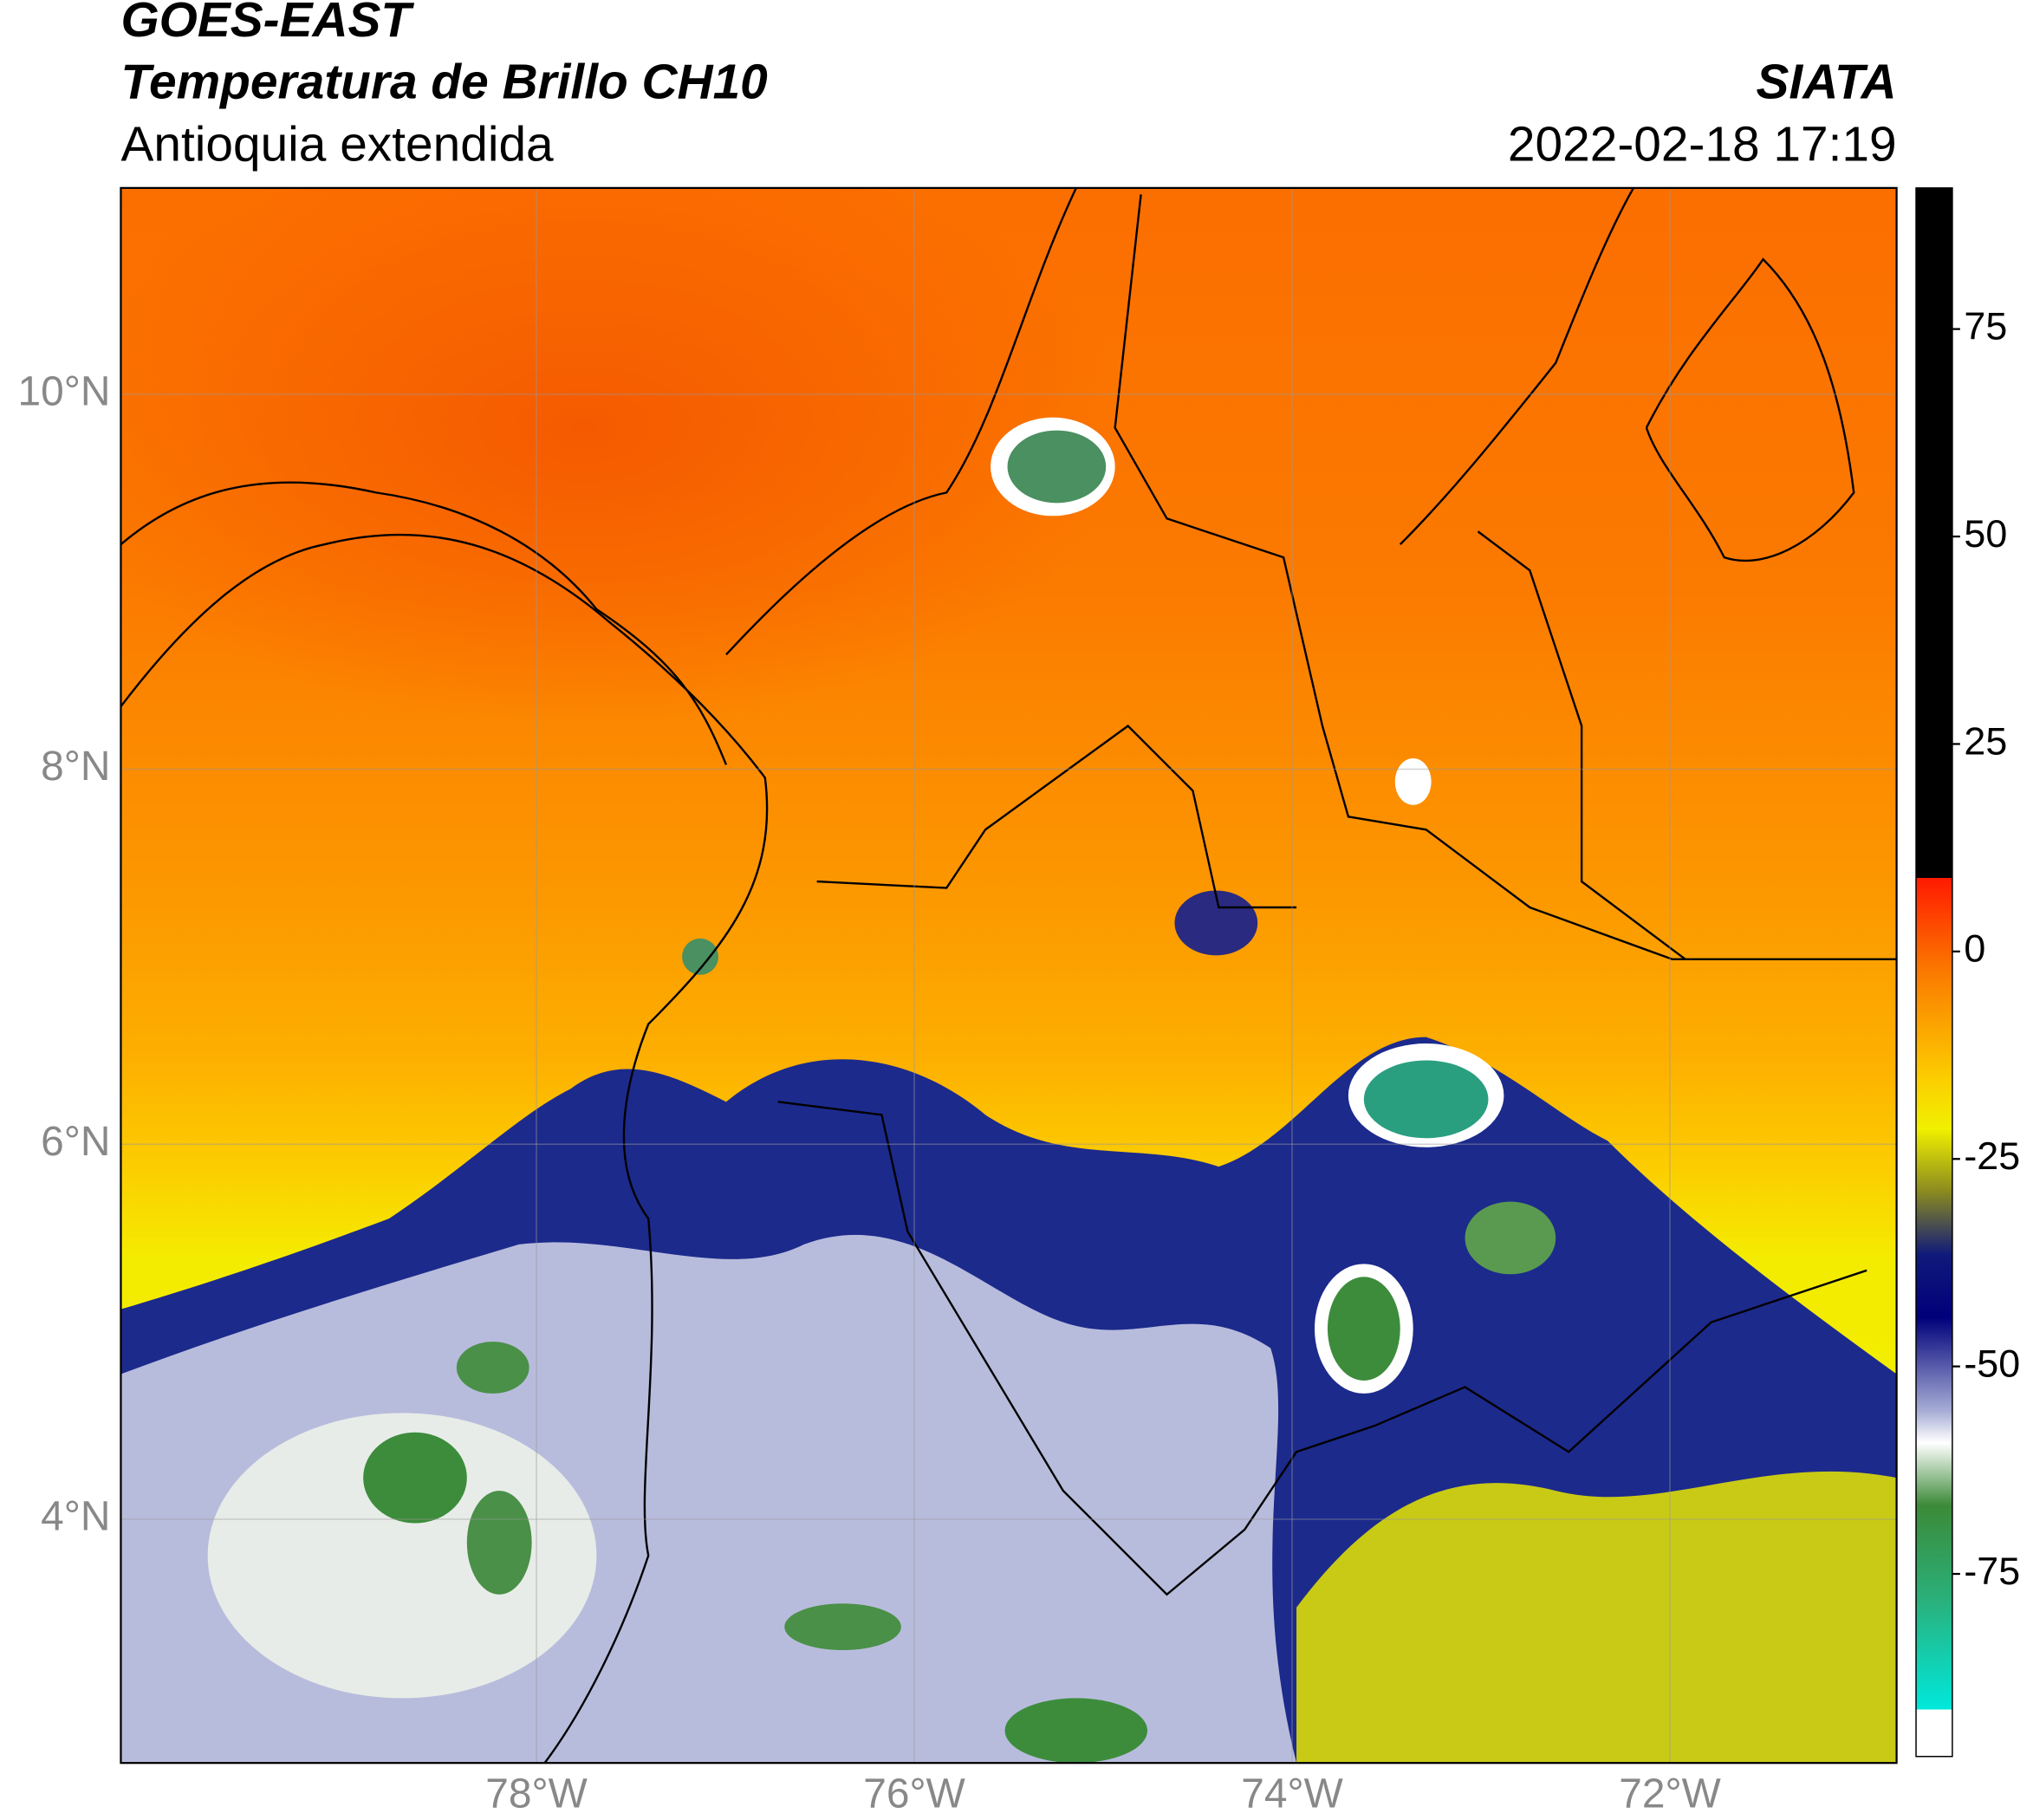 This screenshot has height=1820, width=2033. What do you see at coordinates (75, 767) in the screenshot?
I see `lat-label: 8°N` at bounding box center [75, 767].